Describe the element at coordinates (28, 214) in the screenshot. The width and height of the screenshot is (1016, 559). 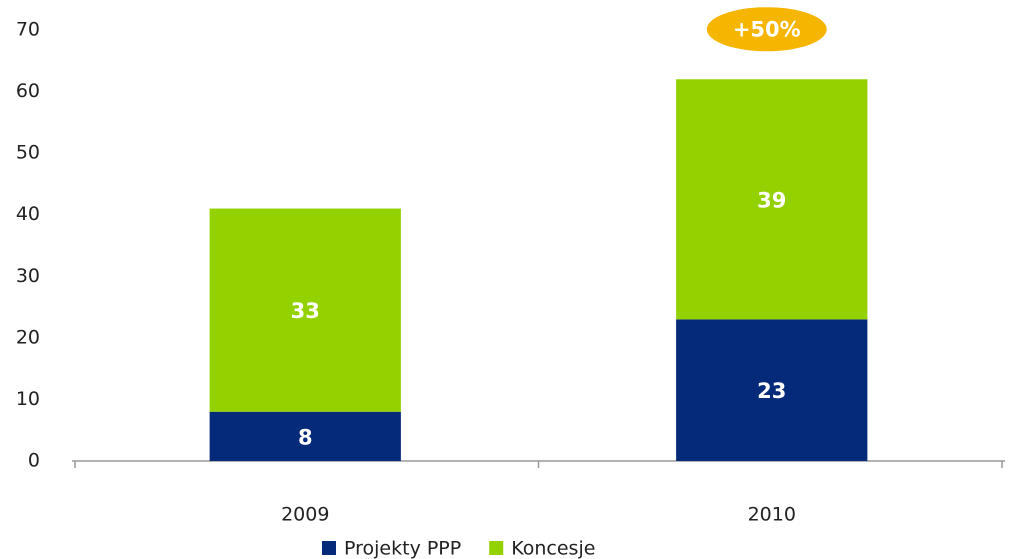
I see `y-tick-label: 40` at that location.